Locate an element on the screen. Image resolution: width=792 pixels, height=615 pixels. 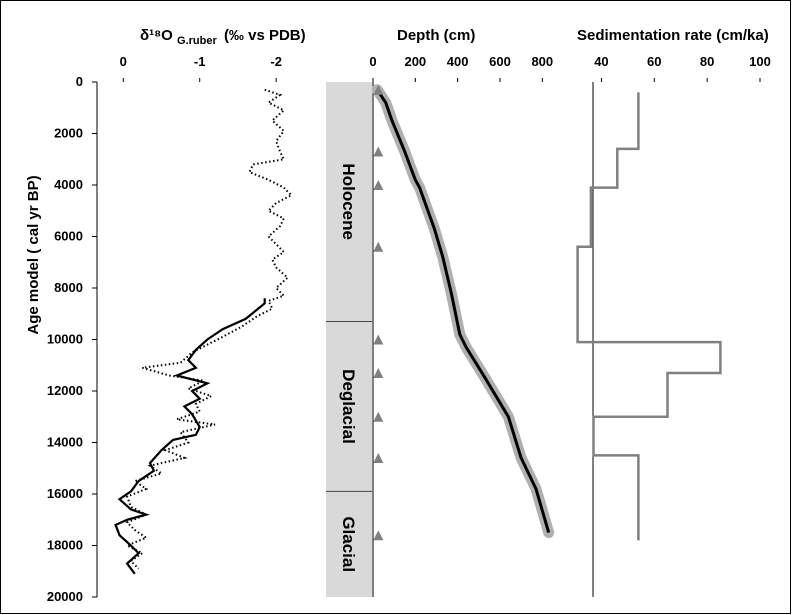
age-tick-label: 14000 is located at coordinates (65, 442).